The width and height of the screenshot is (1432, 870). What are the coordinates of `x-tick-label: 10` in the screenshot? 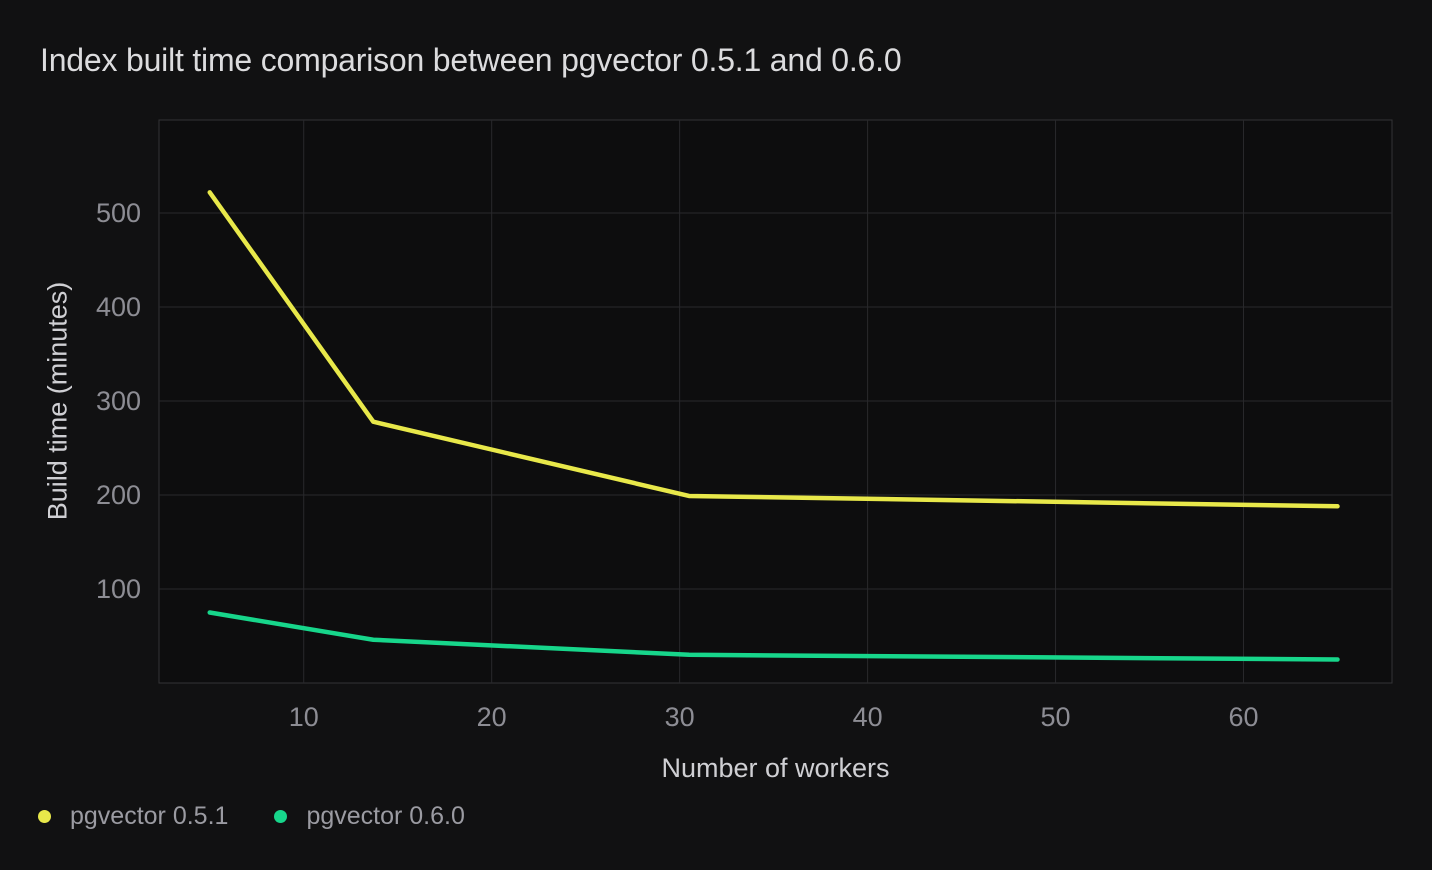 It's located at (304, 717).